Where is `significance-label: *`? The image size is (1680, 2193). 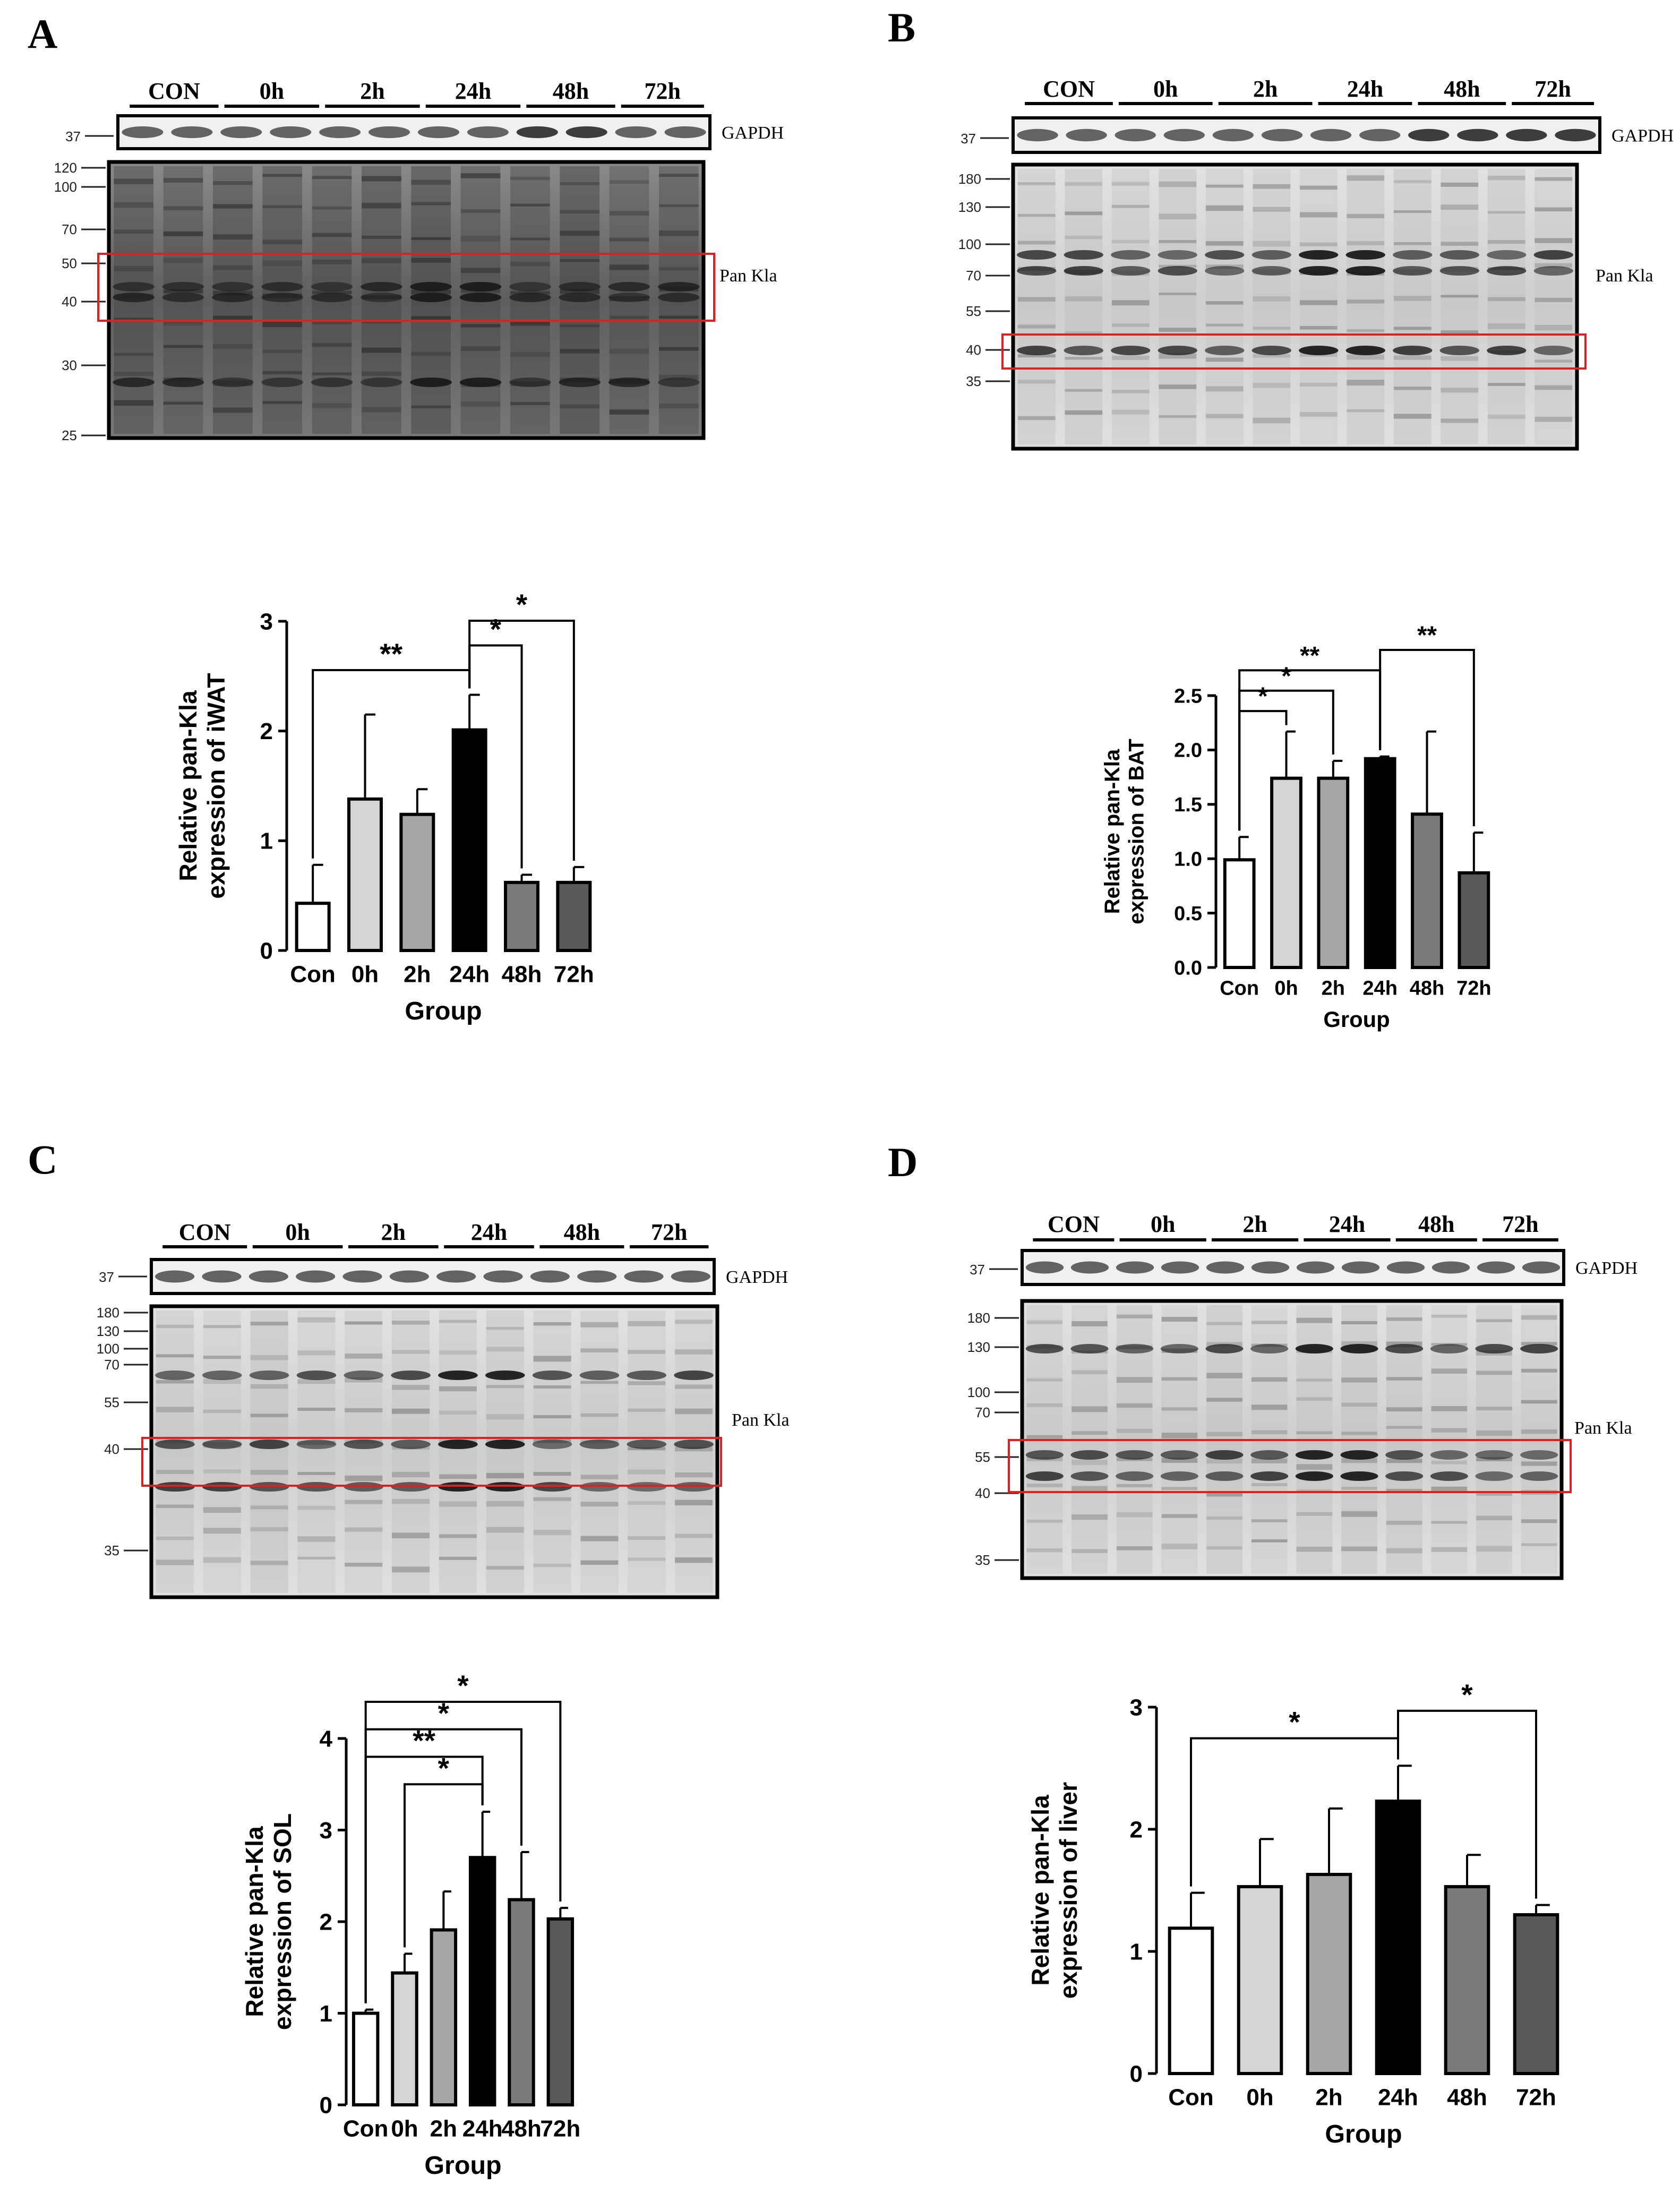 significance-label: * is located at coordinates (444, 1713).